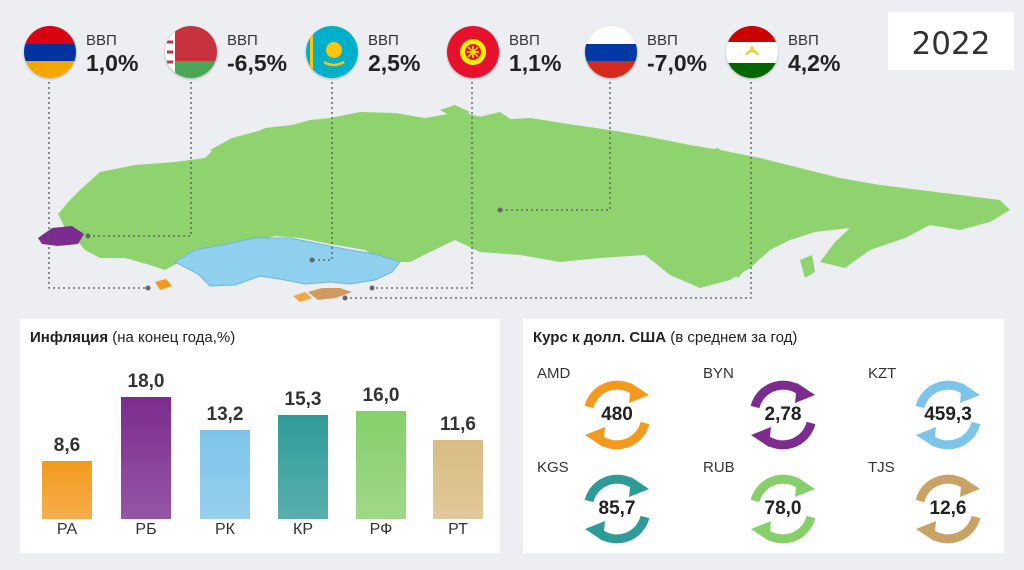  I want to click on currency-code: KGS, so click(553, 467).